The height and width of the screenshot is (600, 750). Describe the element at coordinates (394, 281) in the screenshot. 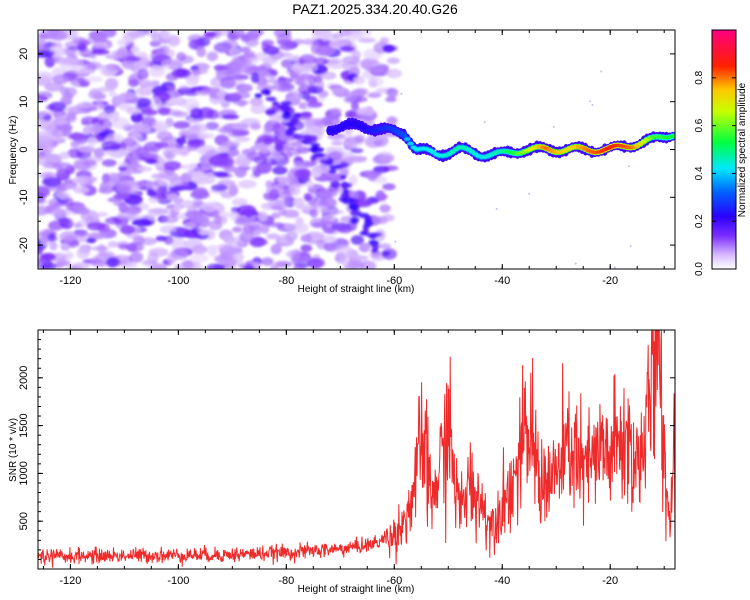

I see `spectrogram-xtick-label: -60` at that location.